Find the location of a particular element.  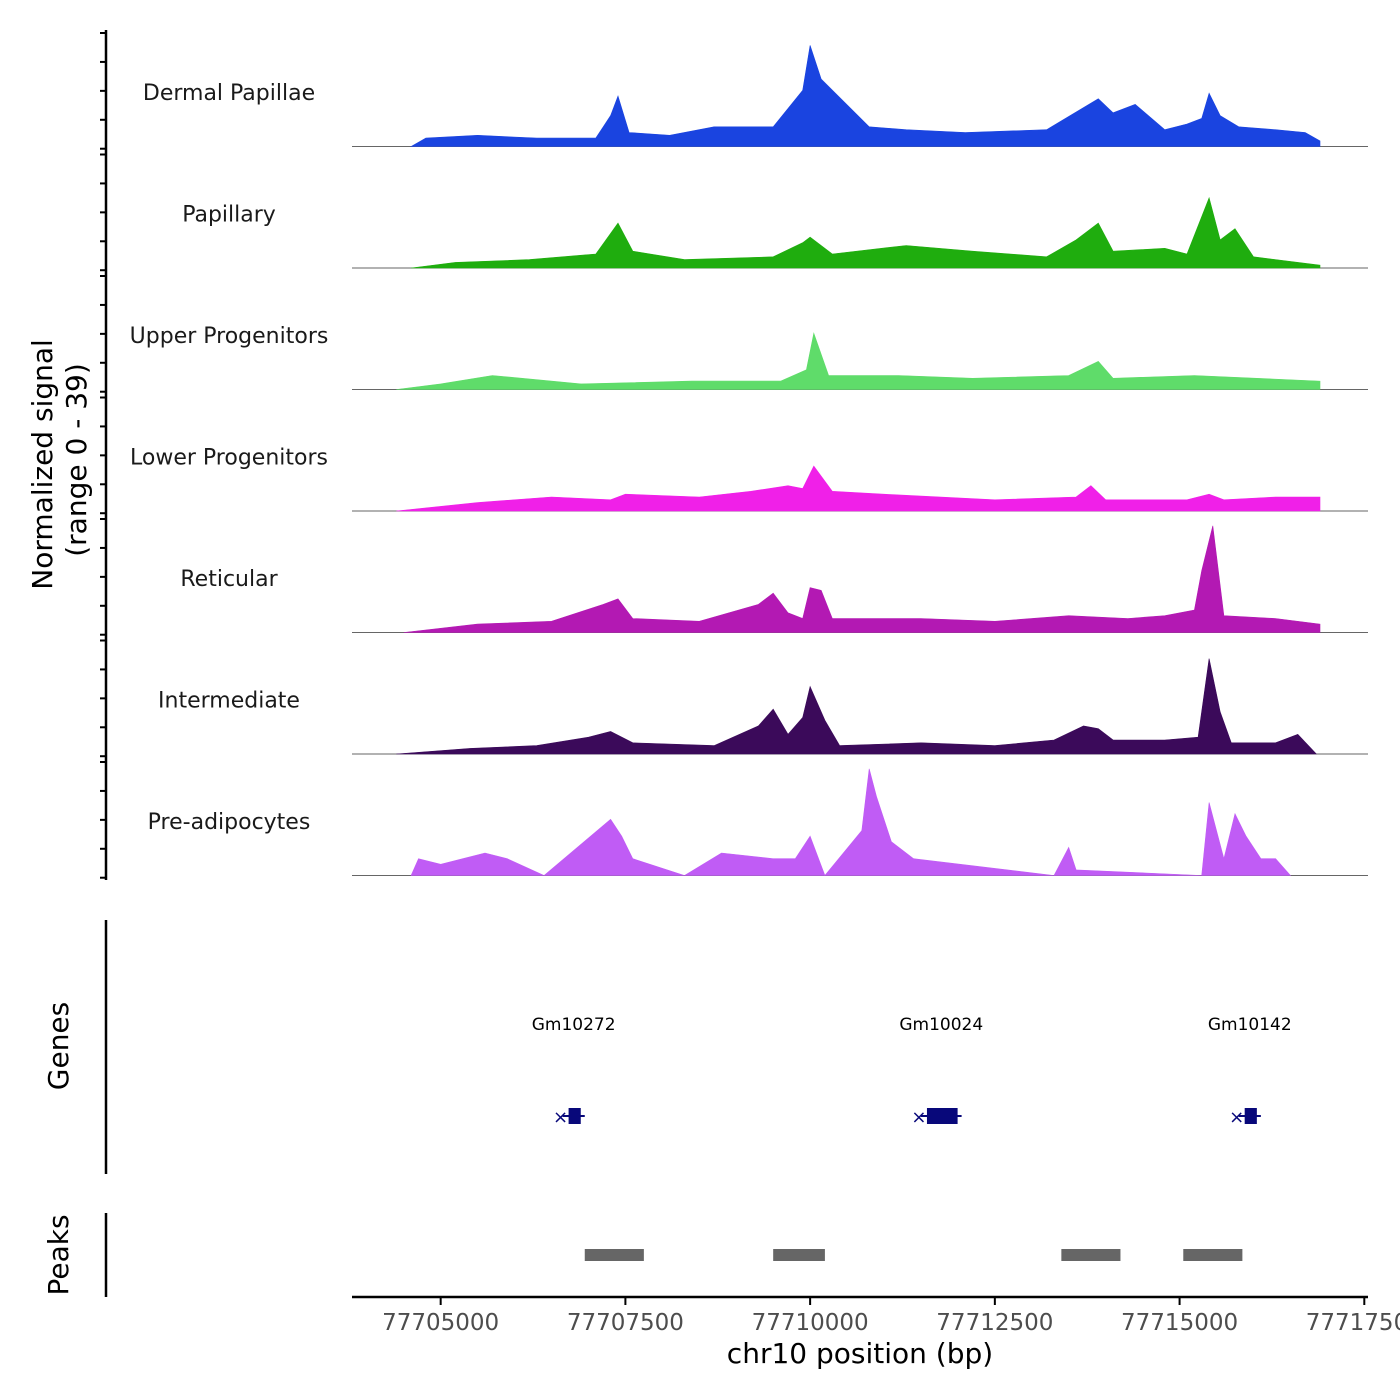

x-axis-title: chr10 position (bp) is located at coordinates (860, 1353).